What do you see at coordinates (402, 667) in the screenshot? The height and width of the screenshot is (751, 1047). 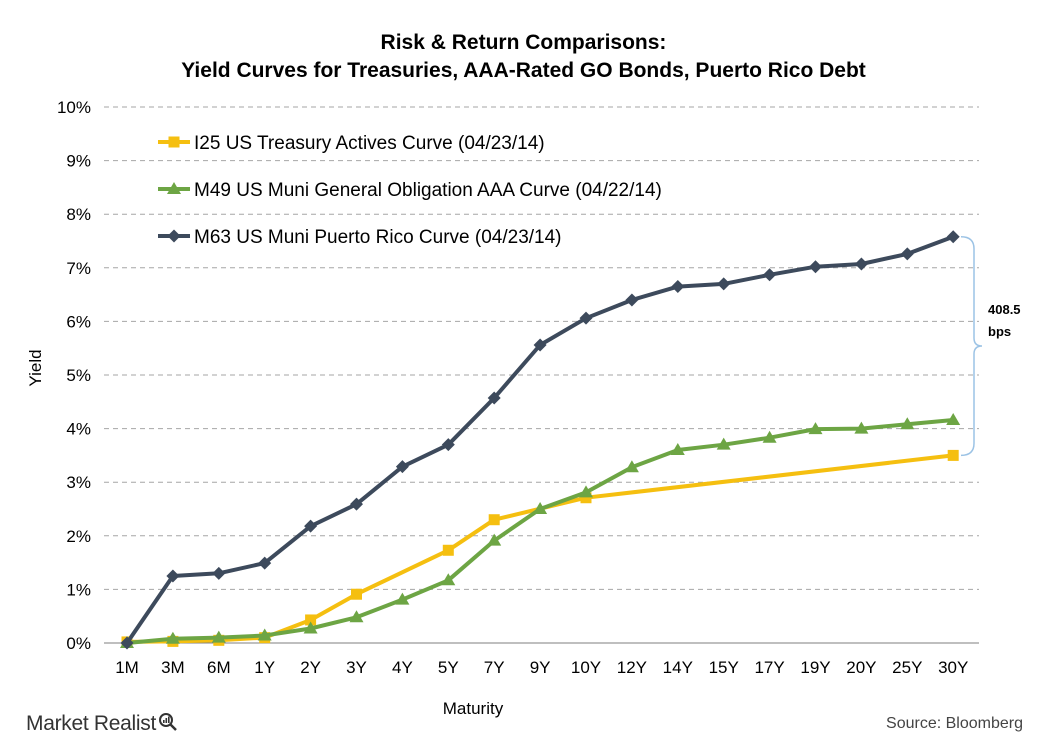 I see `x-tick-label: 4Y` at bounding box center [402, 667].